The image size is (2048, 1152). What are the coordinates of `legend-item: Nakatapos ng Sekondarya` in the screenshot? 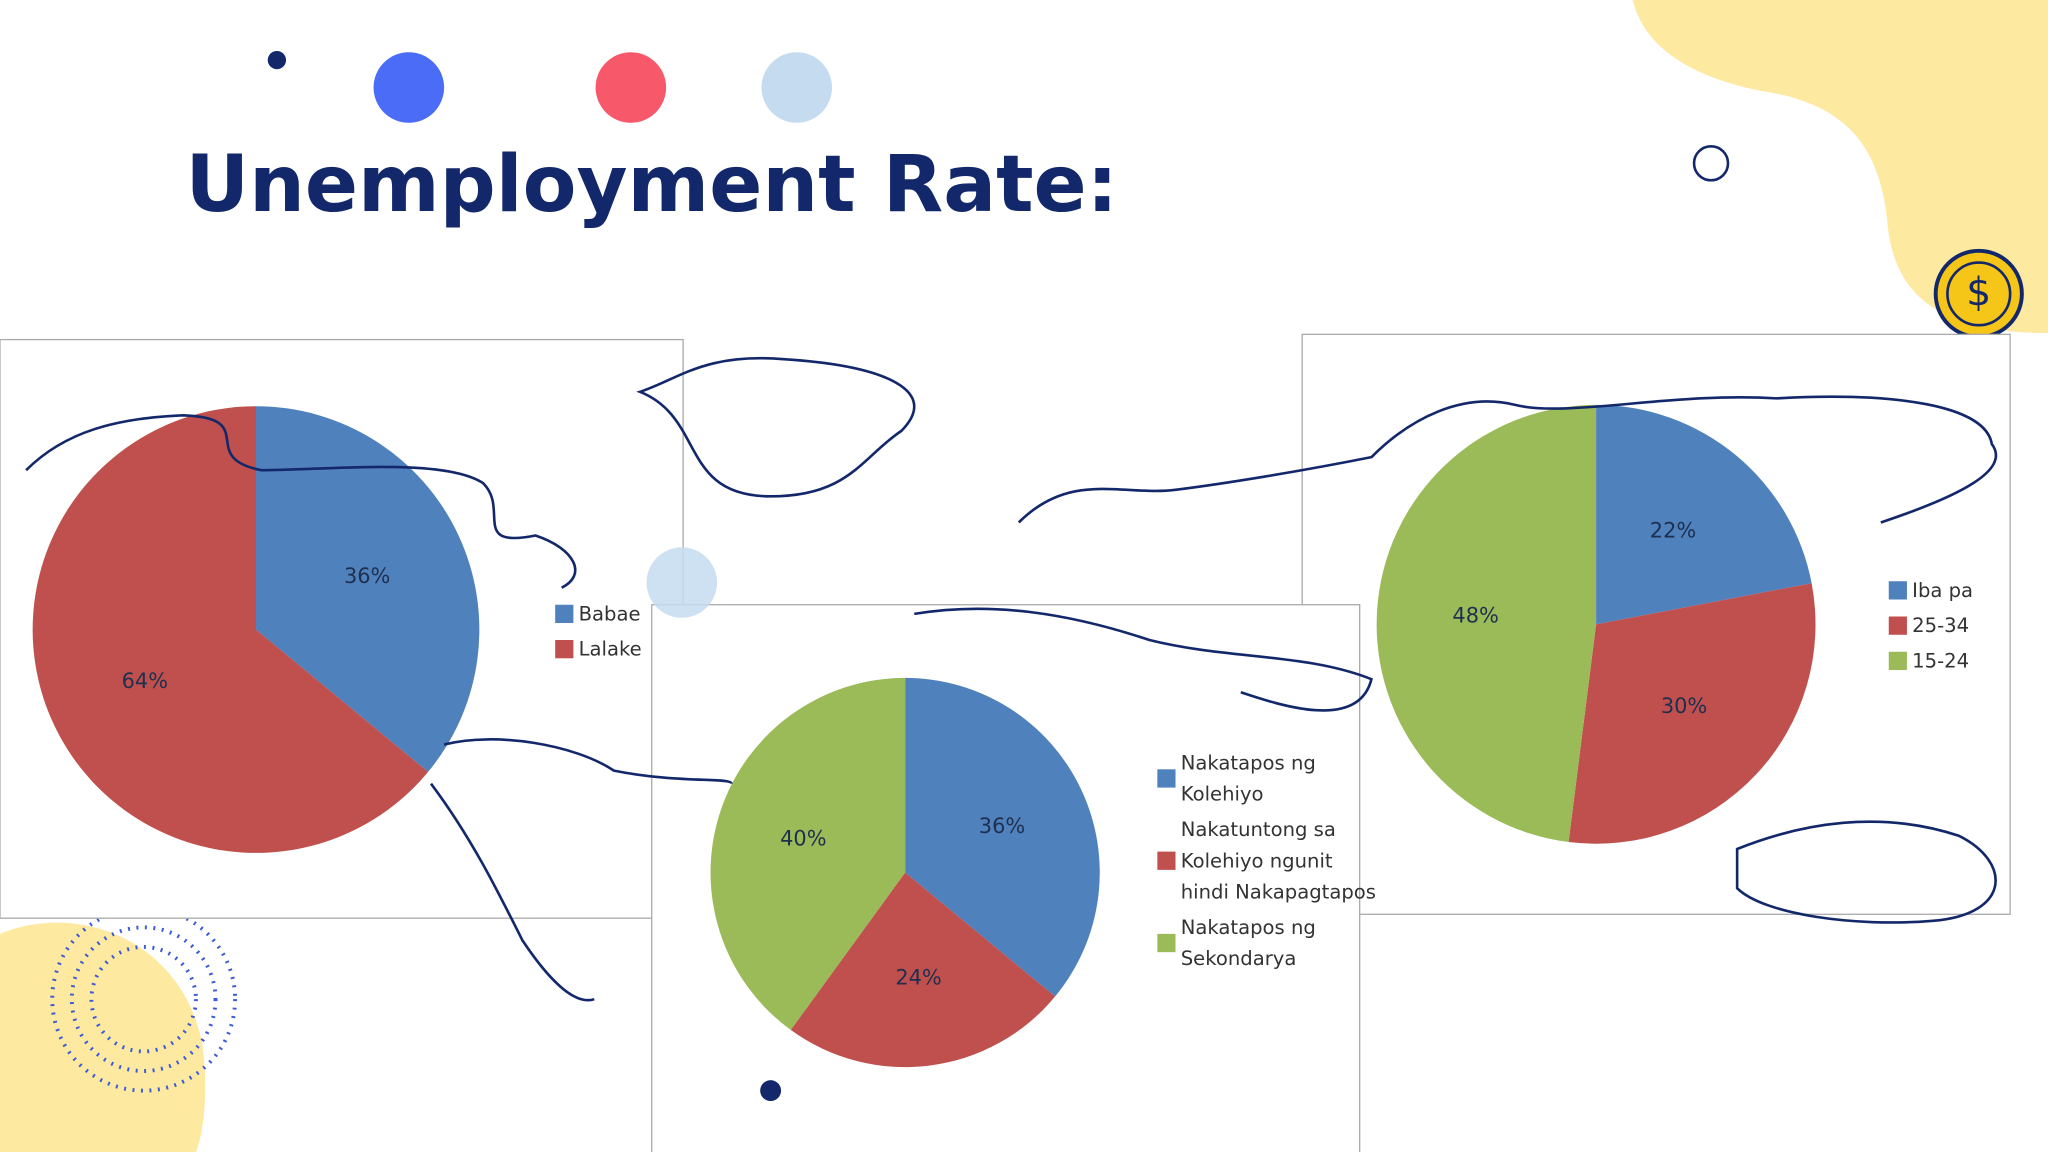 It's located at (1270, 943).